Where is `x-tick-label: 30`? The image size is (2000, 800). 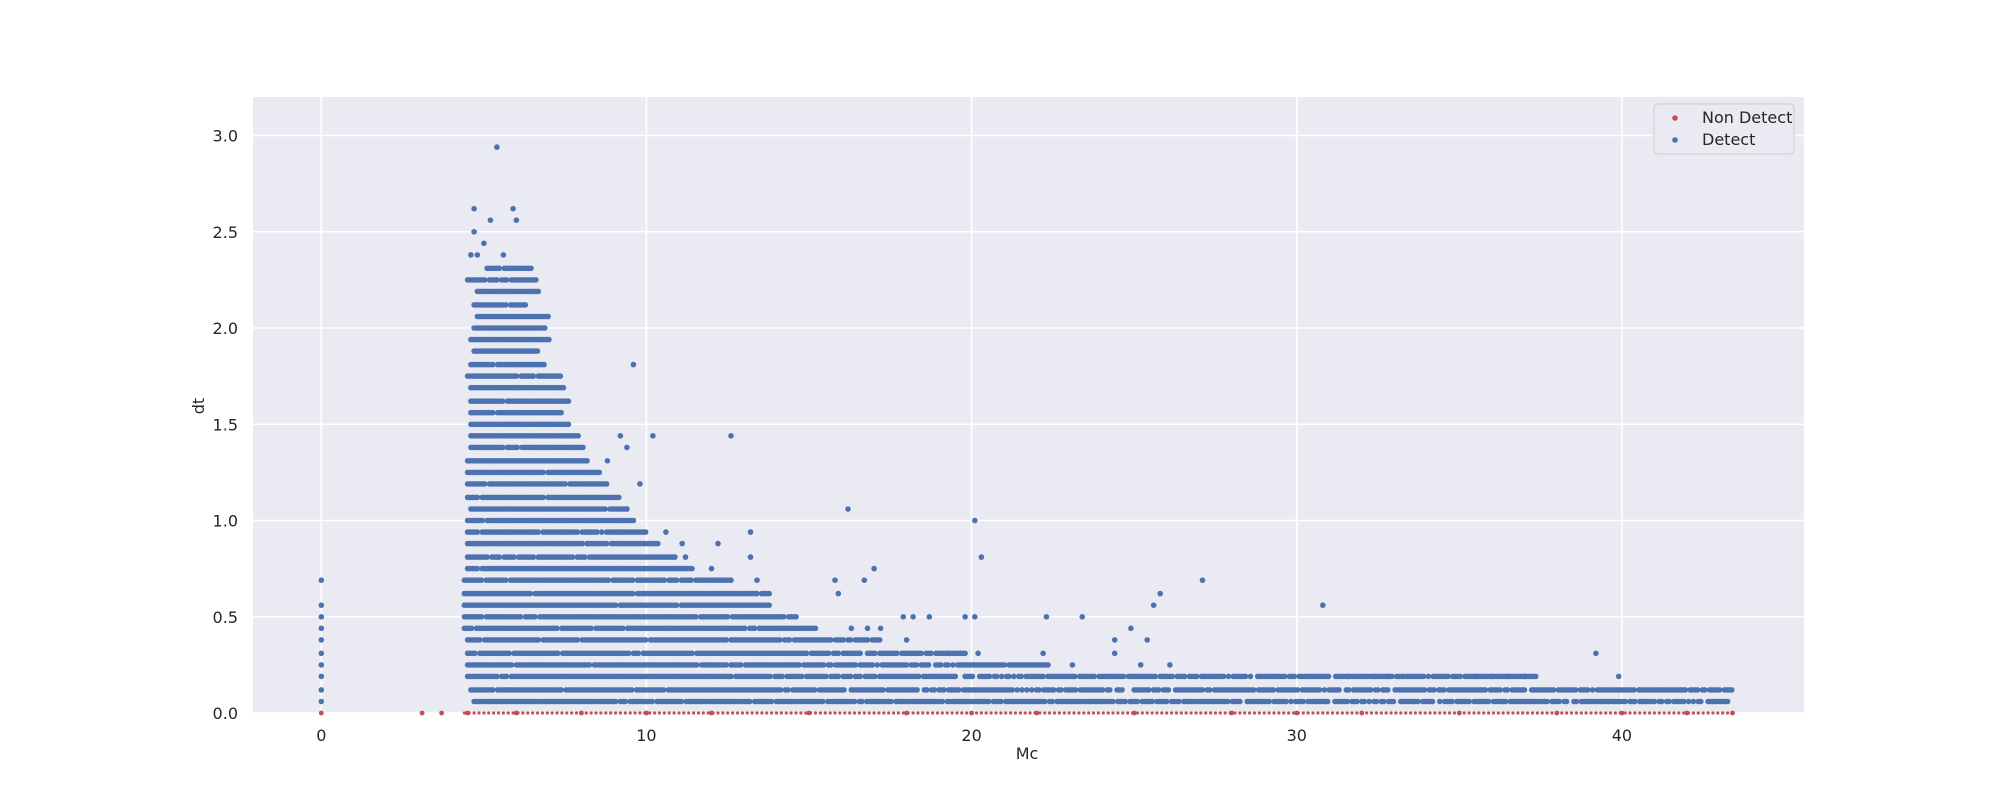
x-tick-label: 30 is located at coordinates (1297, 735).